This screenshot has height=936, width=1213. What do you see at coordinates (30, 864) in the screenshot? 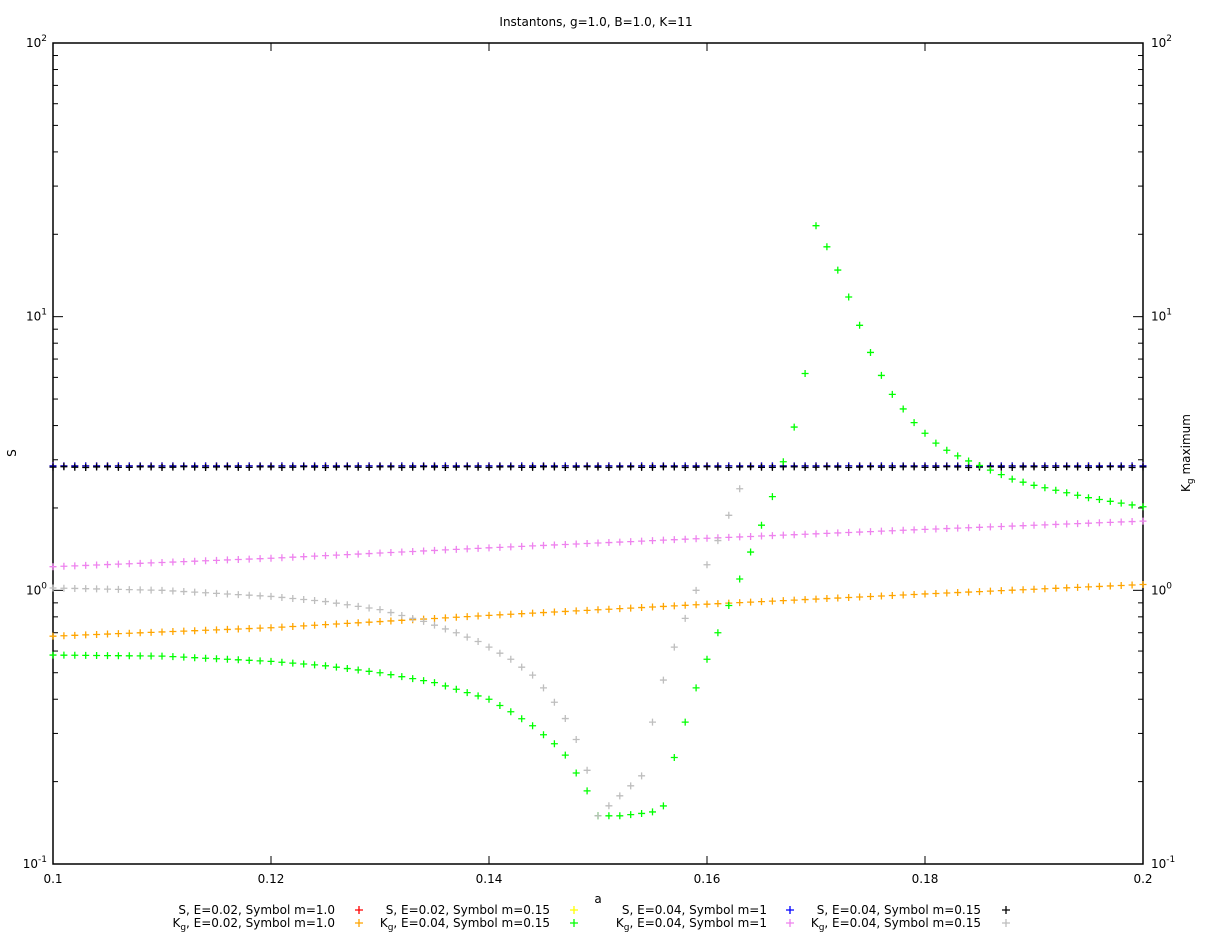
I see `y-tick-base: 10` at bounding box center [30, 864].